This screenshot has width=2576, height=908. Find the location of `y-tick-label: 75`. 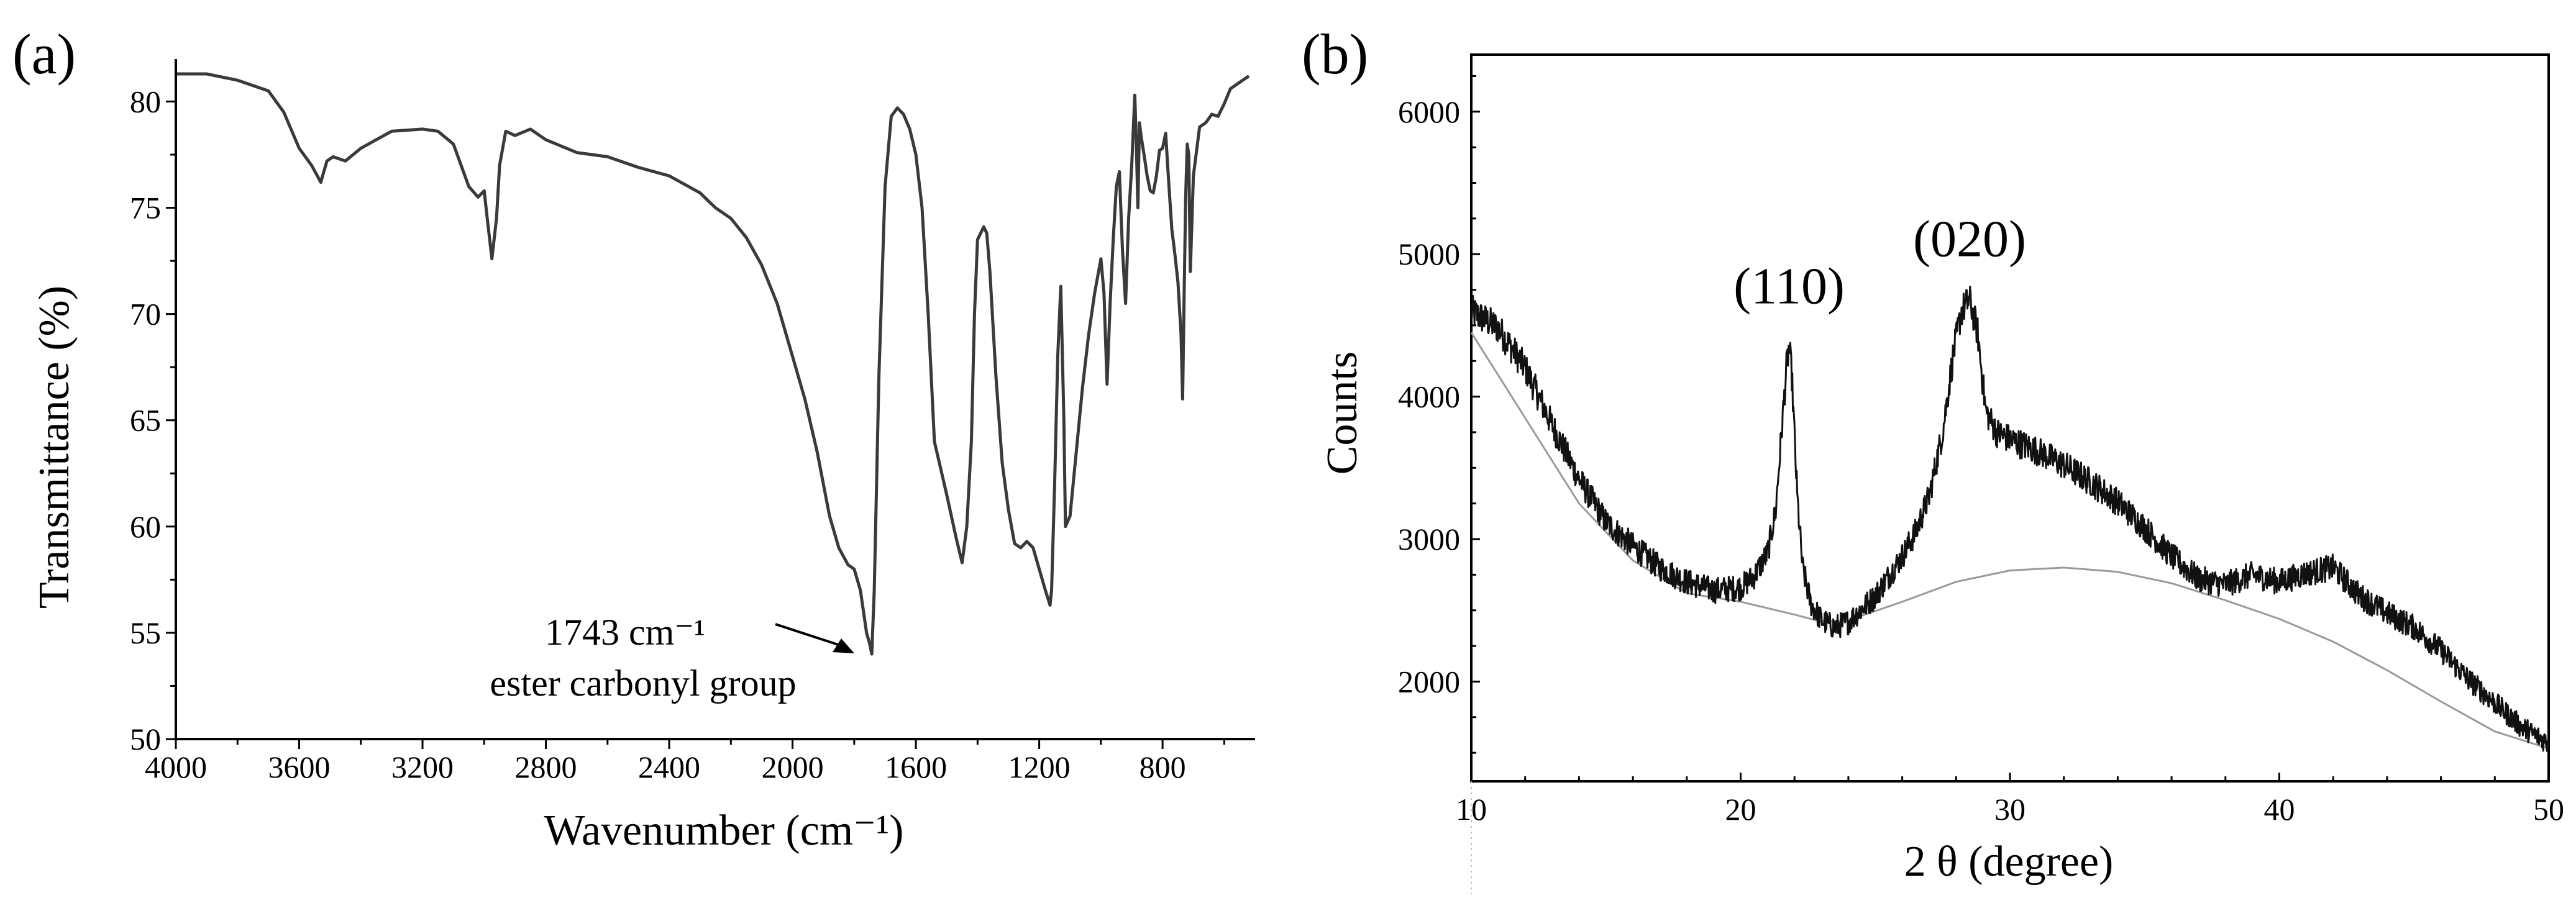

y-tick-label: 75 is located at coordinates (145, 208).